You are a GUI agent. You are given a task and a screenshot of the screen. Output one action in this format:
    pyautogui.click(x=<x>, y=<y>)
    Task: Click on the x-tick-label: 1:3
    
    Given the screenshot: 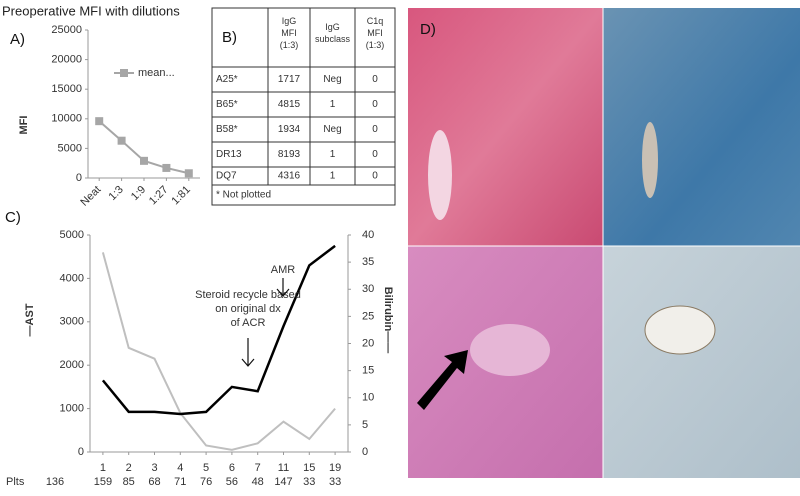 What is the action you would take?
    pyautogui.click(x=115, y=193)
    